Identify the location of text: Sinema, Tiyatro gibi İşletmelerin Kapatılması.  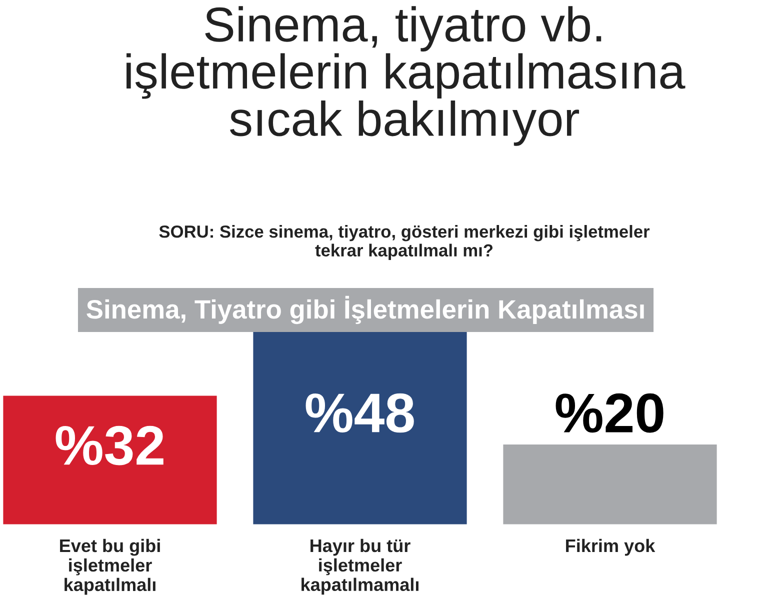
(365, 310).